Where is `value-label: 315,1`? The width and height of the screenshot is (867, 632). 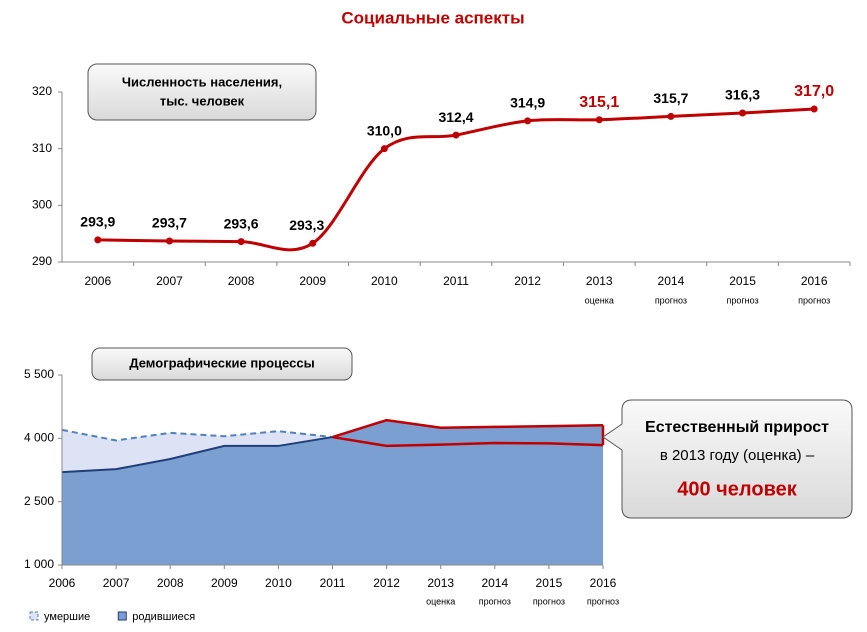 value-label: 315,1 is located at coordinates (599, 102).